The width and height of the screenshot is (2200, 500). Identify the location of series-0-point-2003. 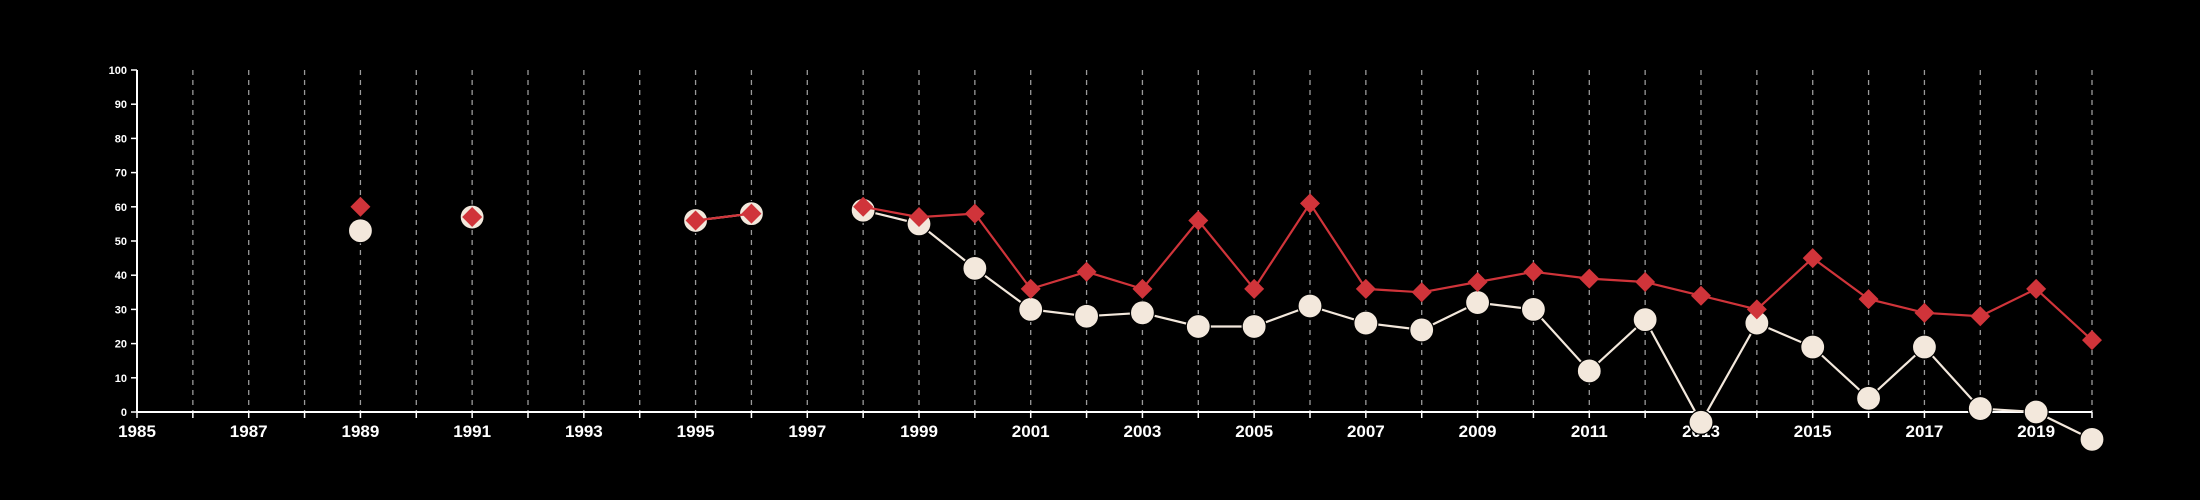
(1142, 288).